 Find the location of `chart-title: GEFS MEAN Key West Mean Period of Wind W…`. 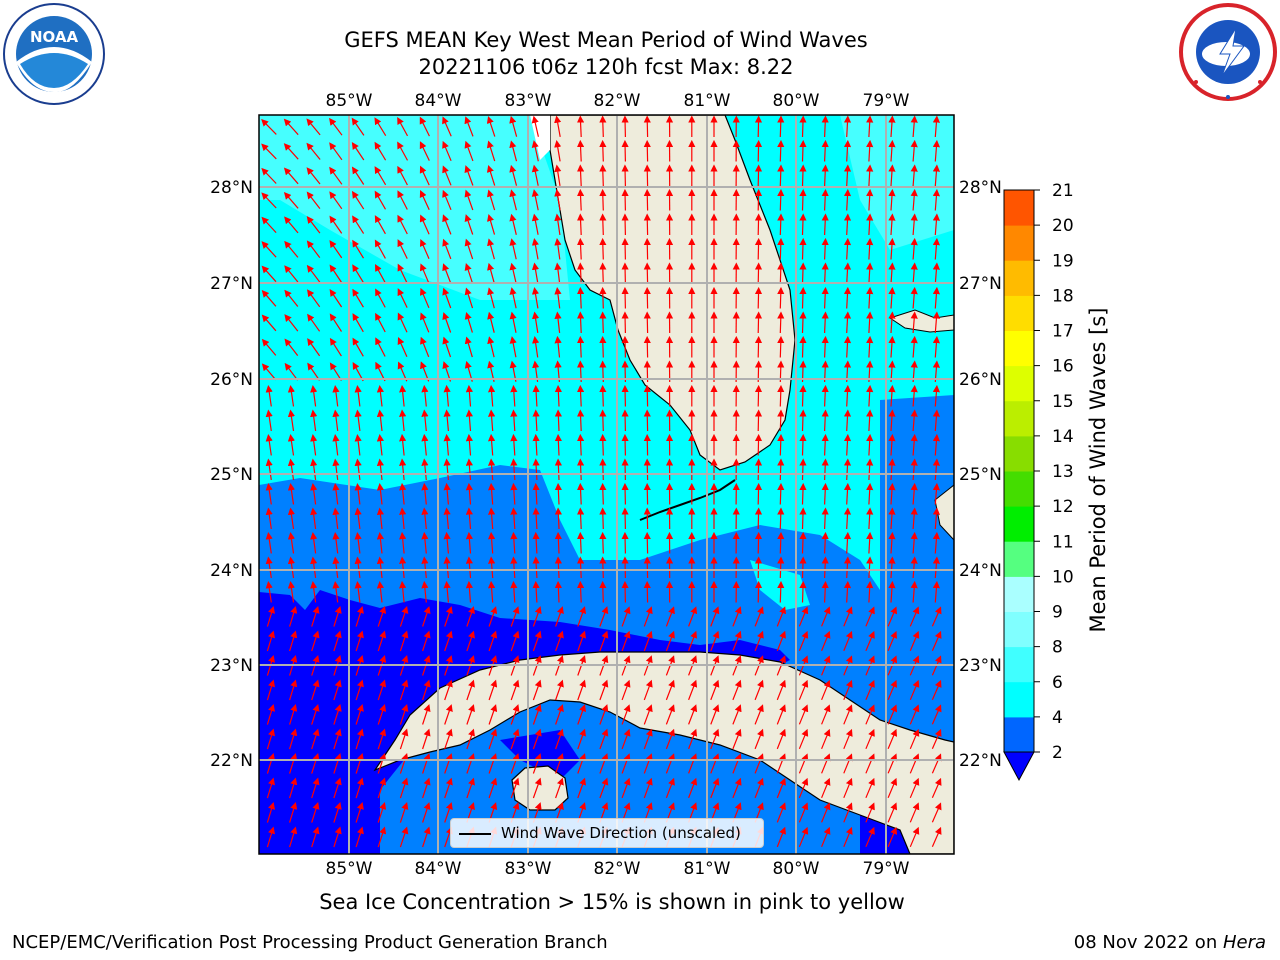

chart-title: GEFS MEAN Key West Mean Period of Wind W… is located at coordinates (606, 40).